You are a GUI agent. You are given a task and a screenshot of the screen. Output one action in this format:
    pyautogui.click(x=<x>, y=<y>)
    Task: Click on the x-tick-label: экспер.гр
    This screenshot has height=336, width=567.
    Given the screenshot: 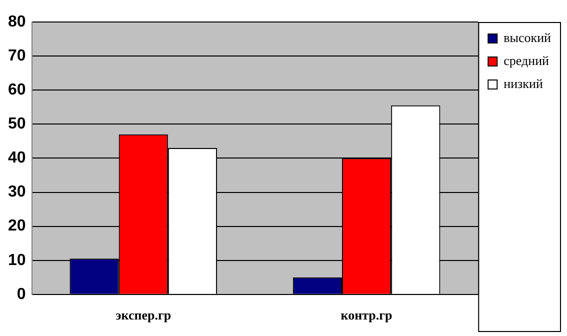 What is the action you would take?
    pyautogui.click(x=144, y=315)
    